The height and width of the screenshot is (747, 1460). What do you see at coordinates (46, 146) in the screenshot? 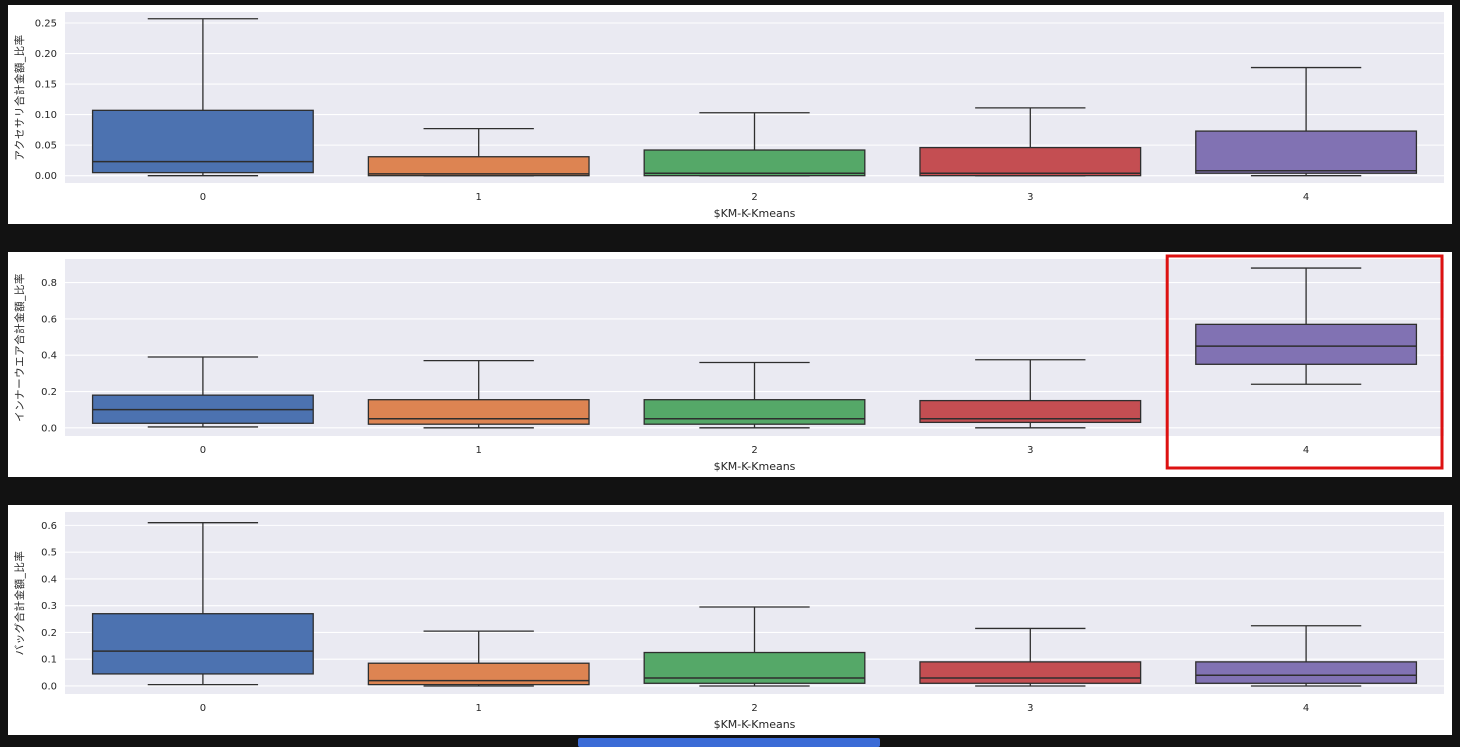
I see `y-tick-label: 0.05` at bounding box center [46, 146].